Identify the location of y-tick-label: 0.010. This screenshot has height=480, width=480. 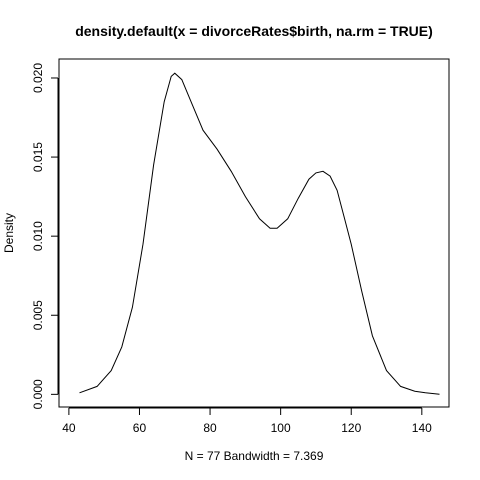
(38, 236).